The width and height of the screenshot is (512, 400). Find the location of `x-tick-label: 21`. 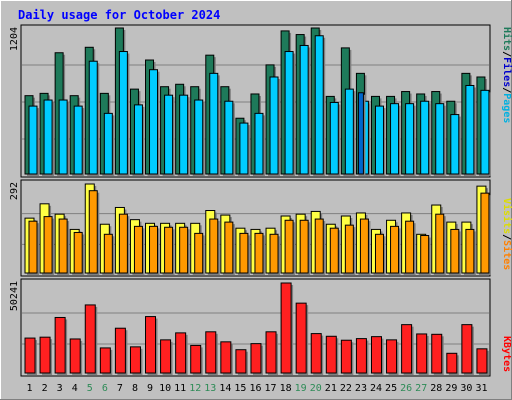

x-tick-label: 21 is located at coordinates (331, 388).